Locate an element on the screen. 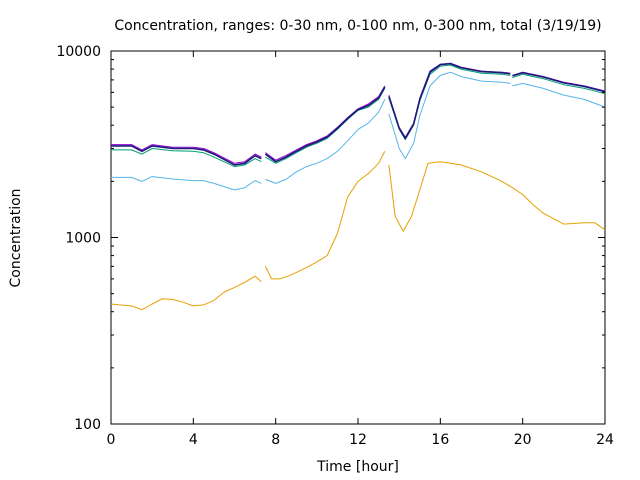 This screenshot has height=480, width=640. x-tick-label: 24 is located at coordinates (605, 440).